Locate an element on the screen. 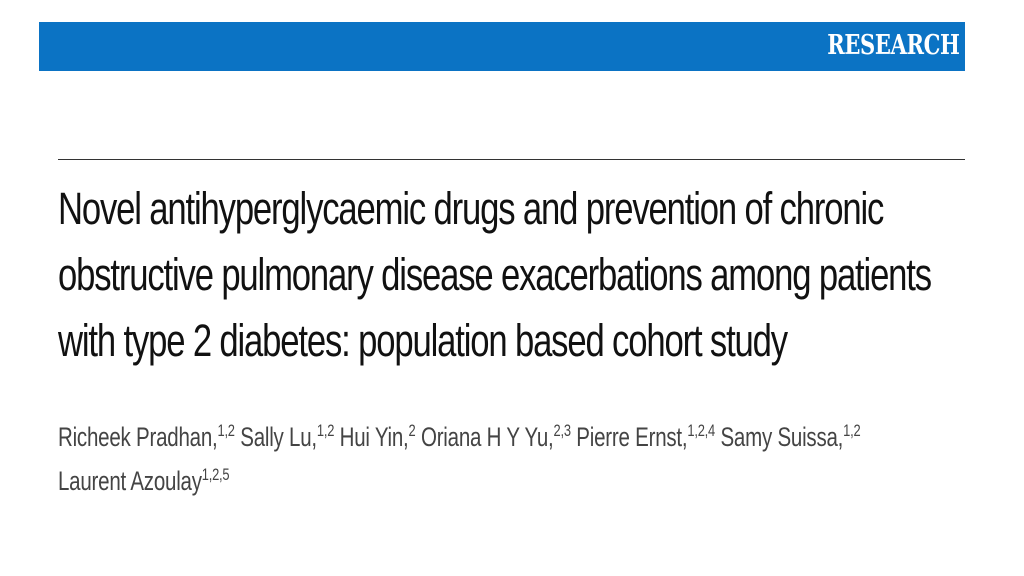 This screenshot has width=1024, height=576. author-name: Laurent Azoulay is located at coordinates (130, 481).